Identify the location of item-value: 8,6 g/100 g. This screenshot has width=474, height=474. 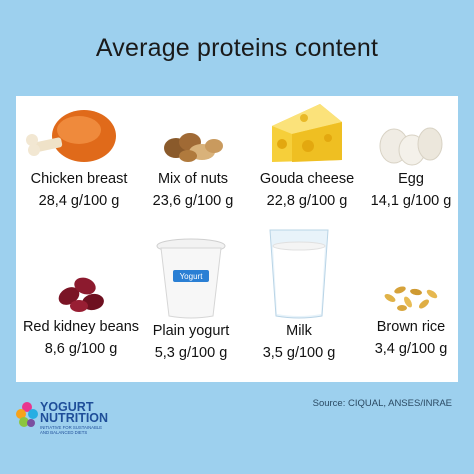
(81, 349).